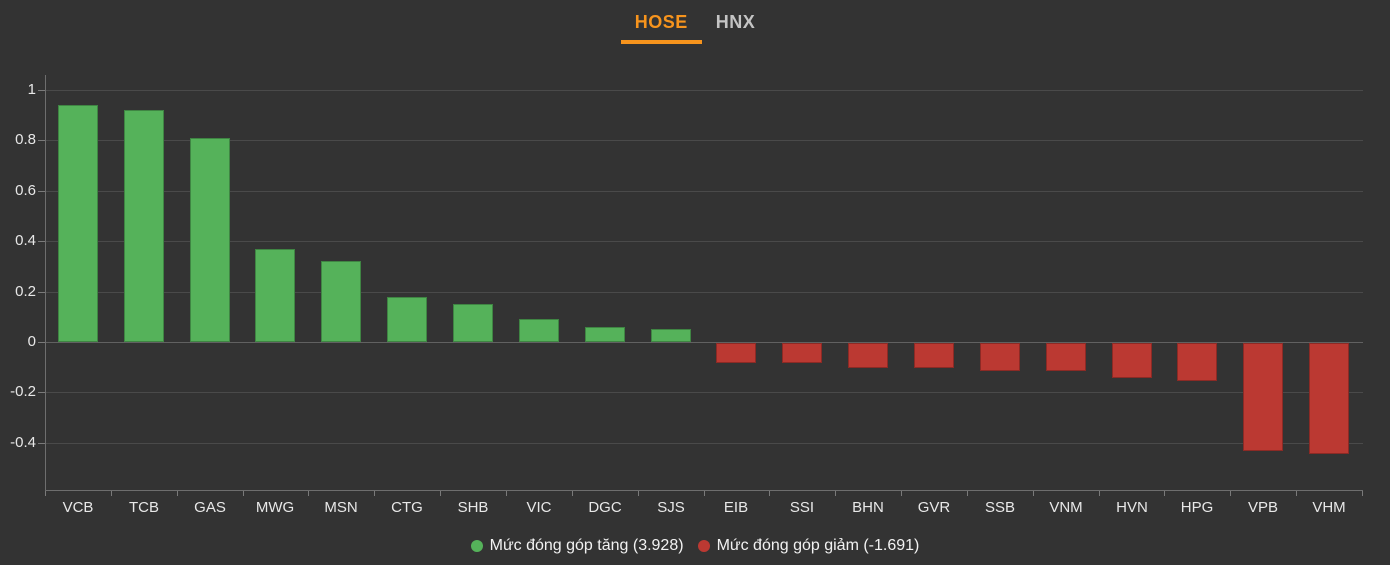  Describe the element at coordinates (78, 223) in the screenshot. I see `bar-vcb` at that location.